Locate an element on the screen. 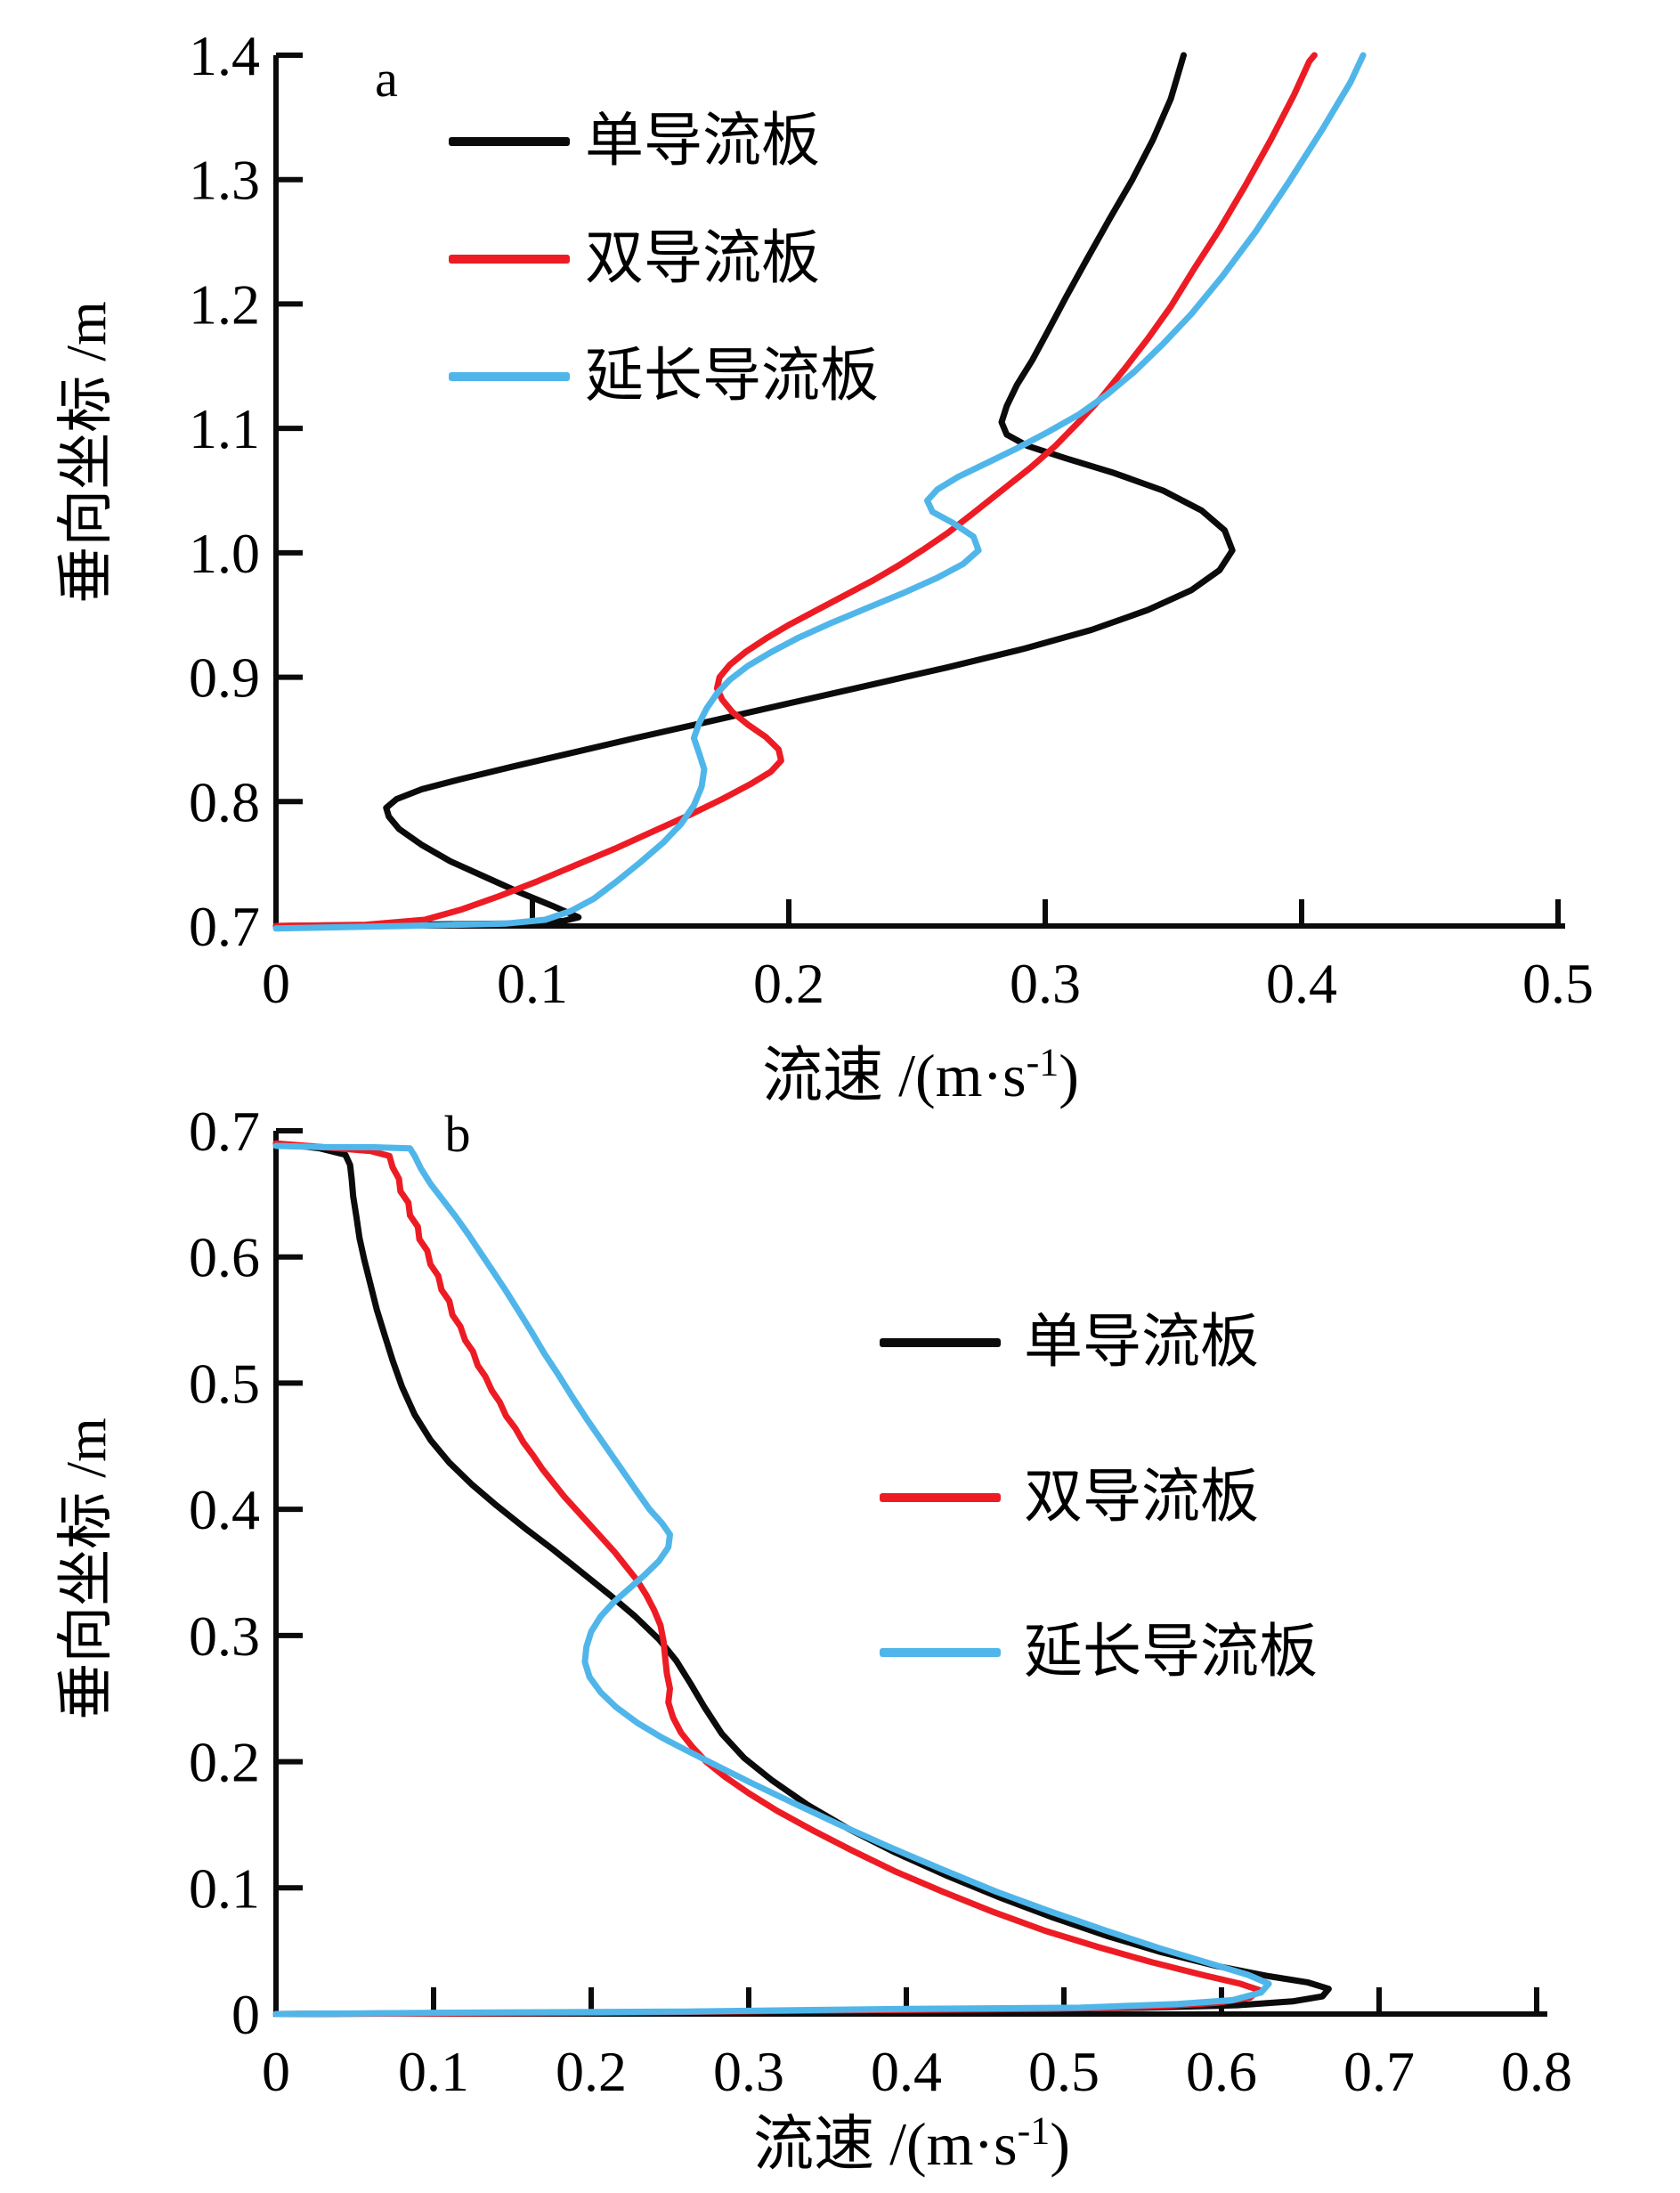  chart-a-x-tick-label-0.4: 0.4 is located at coordinates (1301, 984).